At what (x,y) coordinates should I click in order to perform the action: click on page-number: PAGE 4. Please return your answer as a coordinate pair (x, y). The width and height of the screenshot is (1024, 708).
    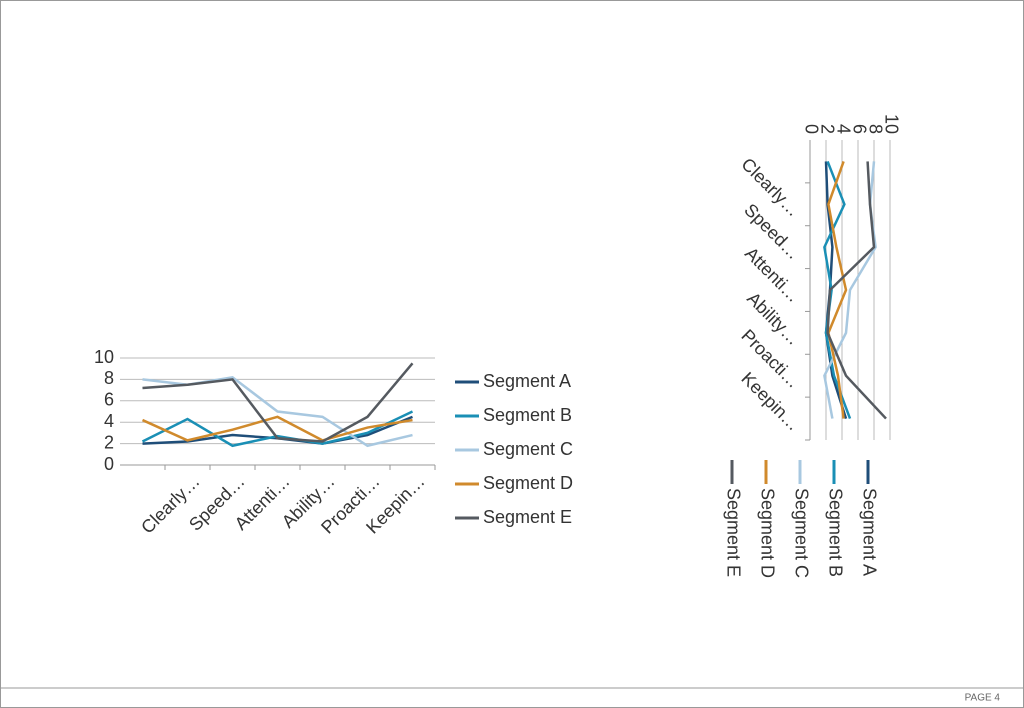
    Looking at the image, I should click on (983, 698).